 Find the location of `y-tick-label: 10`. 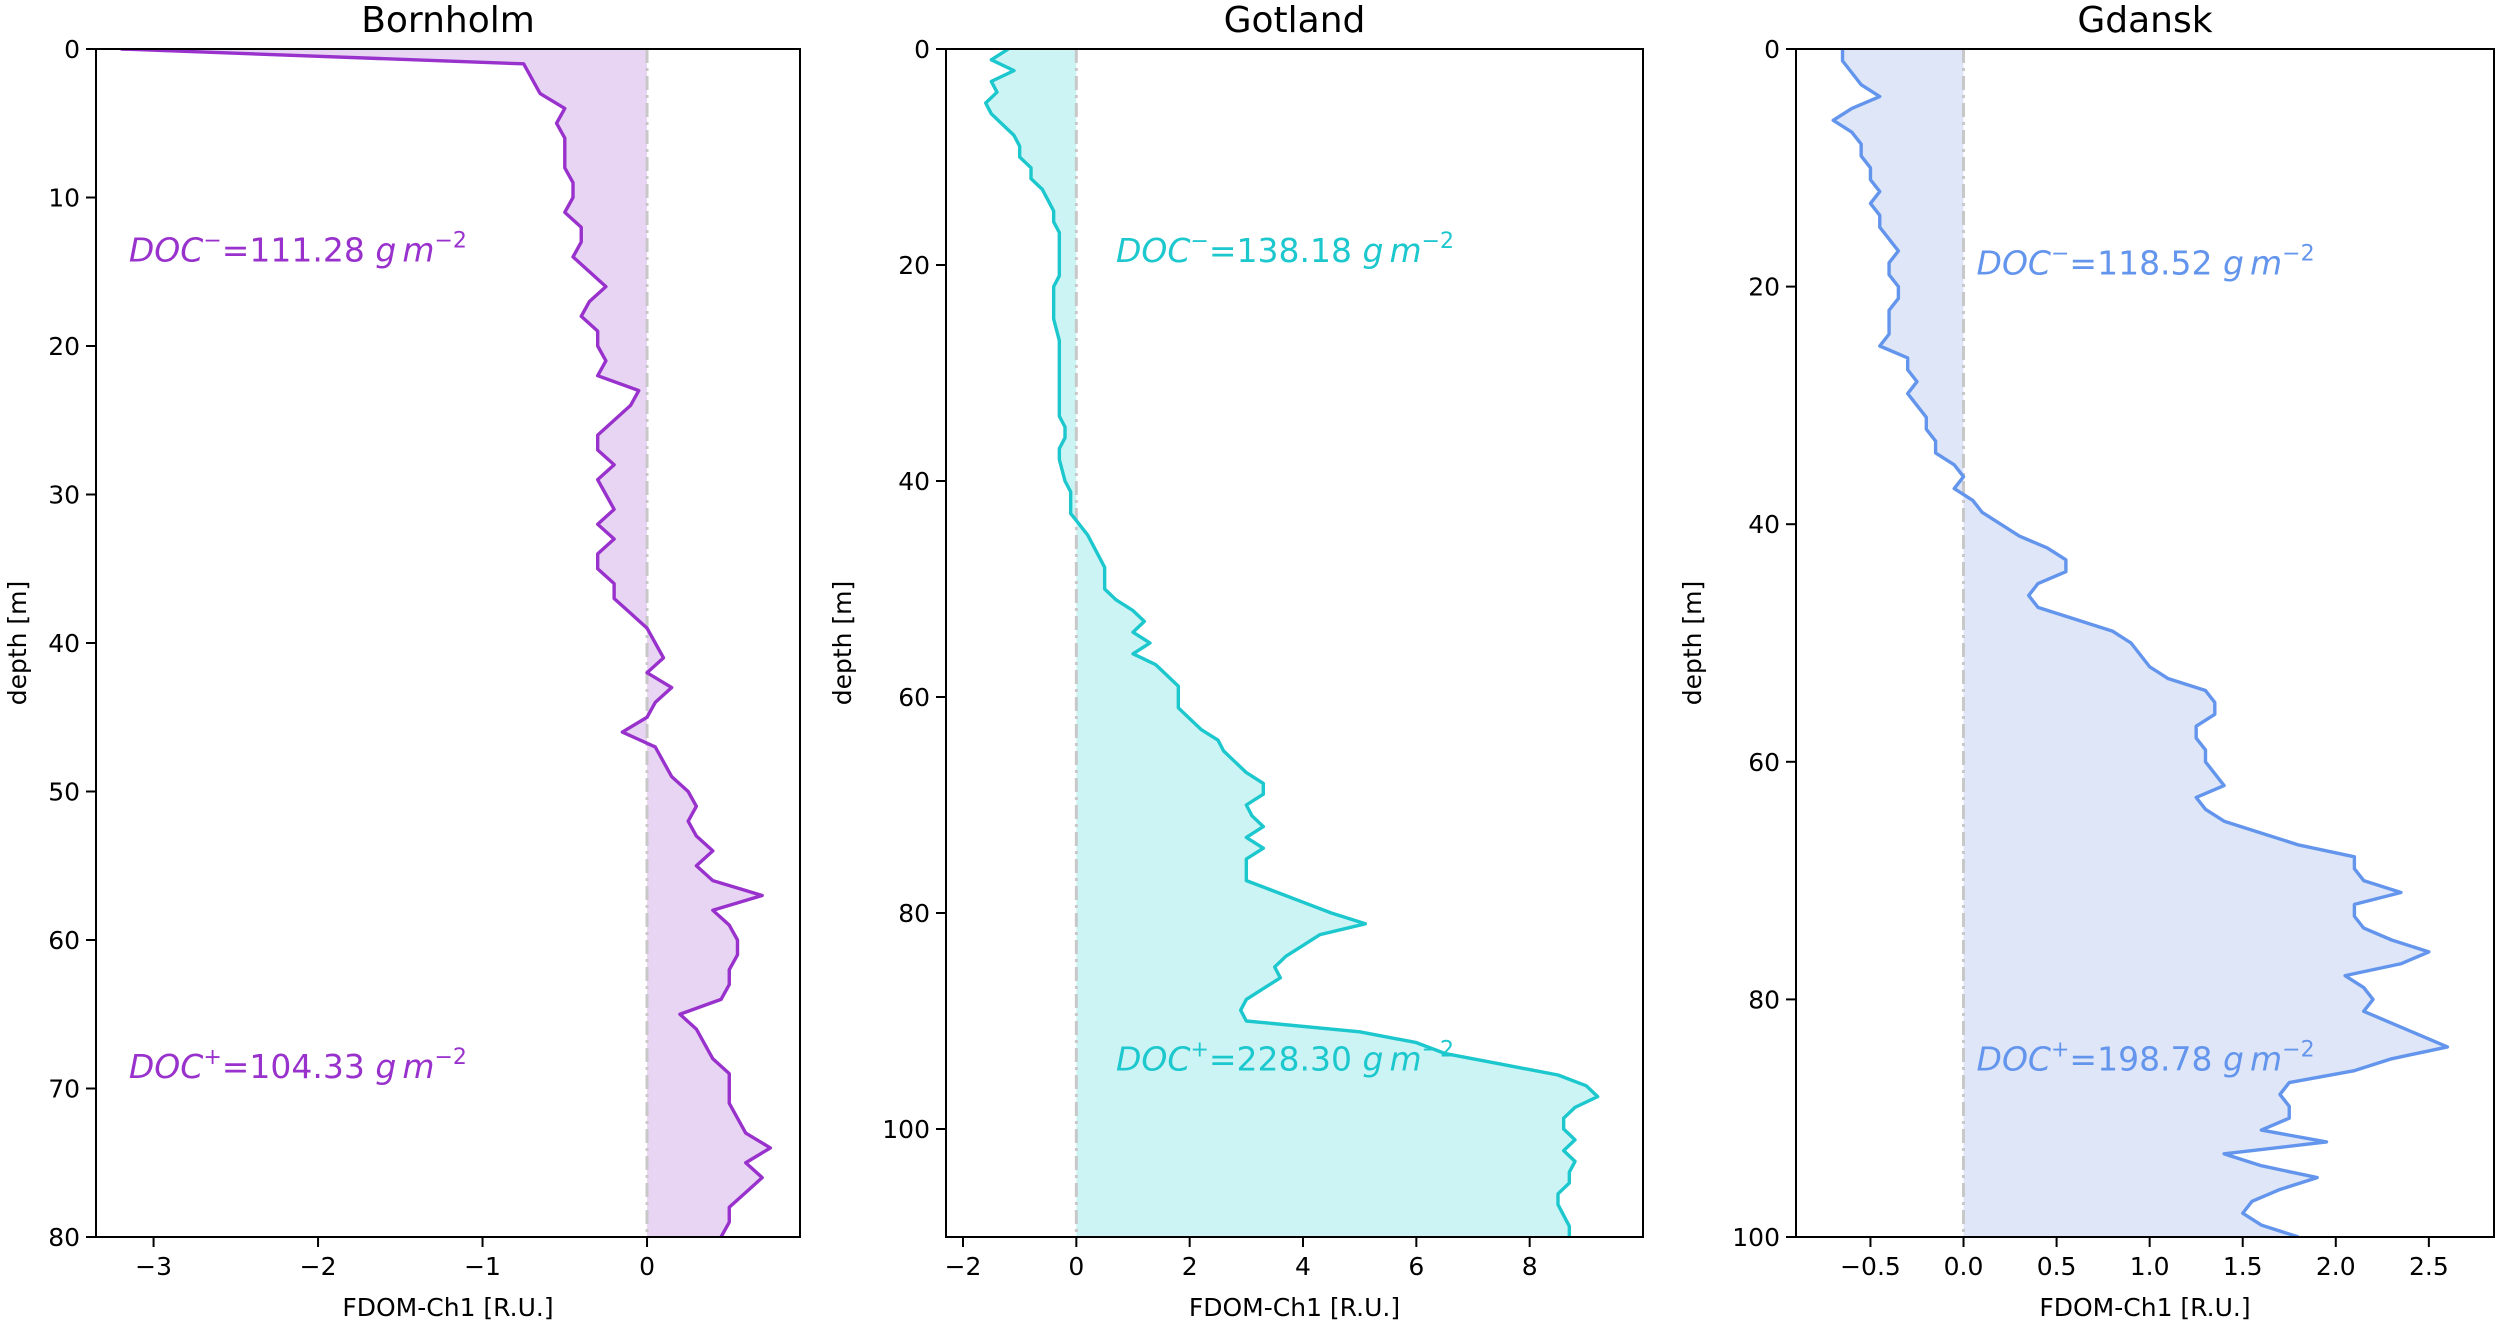

y-tick-label: 10 is located at coordinates (64, 198).